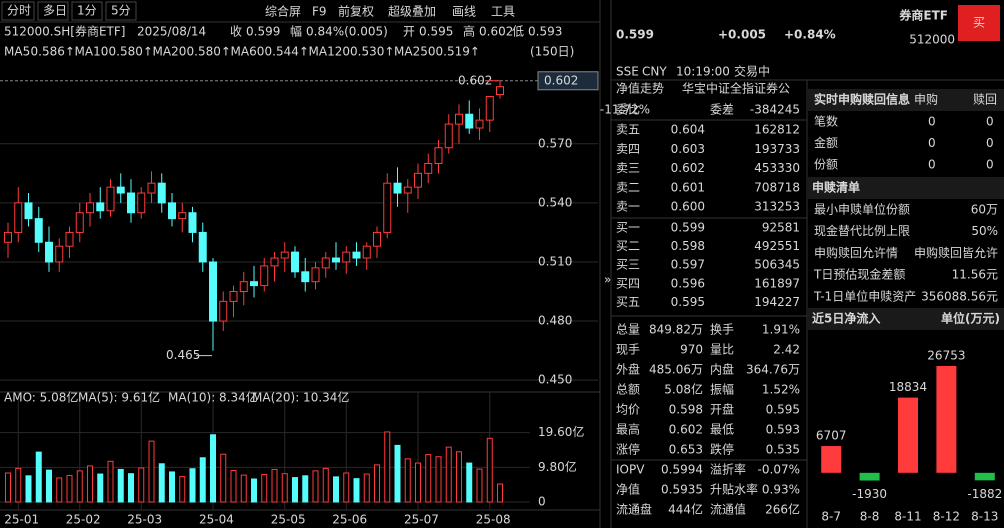  What do you see at coordinates (736, 88) in the screenshot?
I see `nav-fund: 华宝中证全指证券公` at bounding box center [736, 88].